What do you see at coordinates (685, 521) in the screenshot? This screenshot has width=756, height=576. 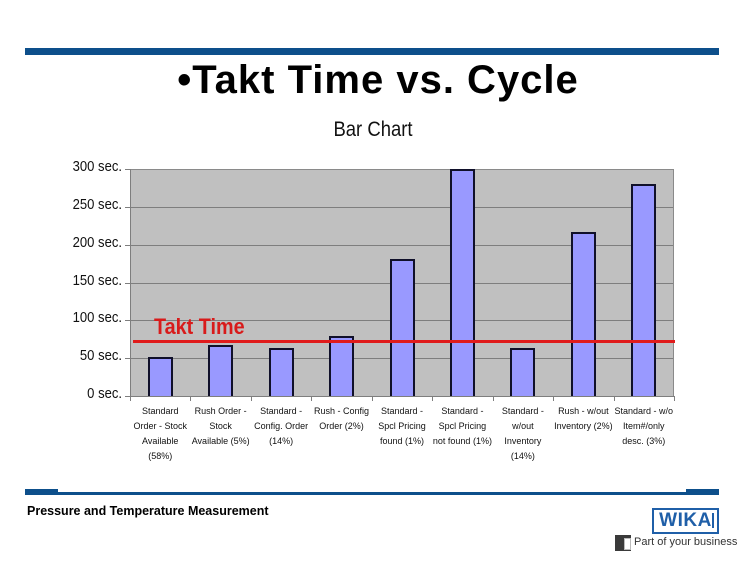 I see `wika-logo: WIKA` at bounding box center [685, 521].